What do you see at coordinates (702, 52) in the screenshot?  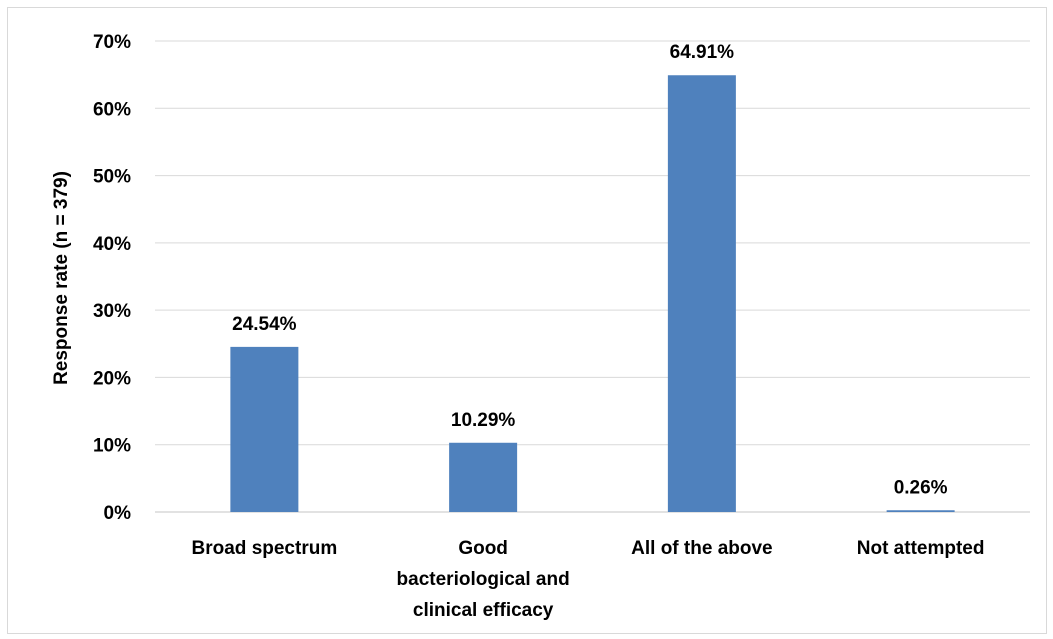 I see `data-label: 64.91%` at bounding box center [702, 52].